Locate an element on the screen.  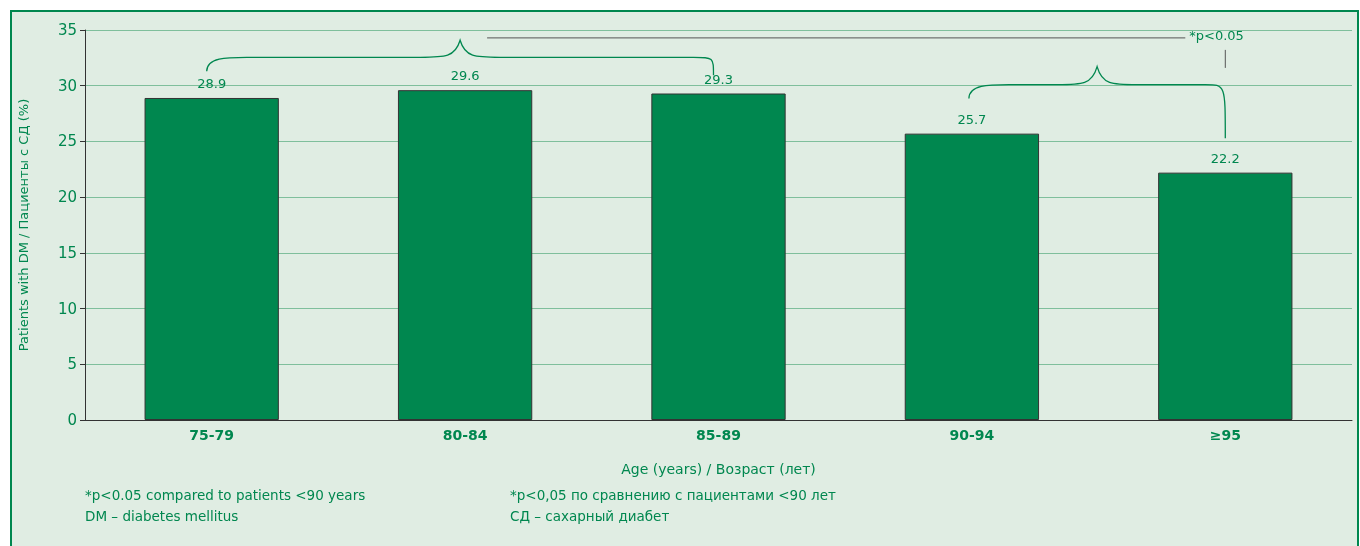
y-tick-label: 15 is located at coordinates (67, 252).